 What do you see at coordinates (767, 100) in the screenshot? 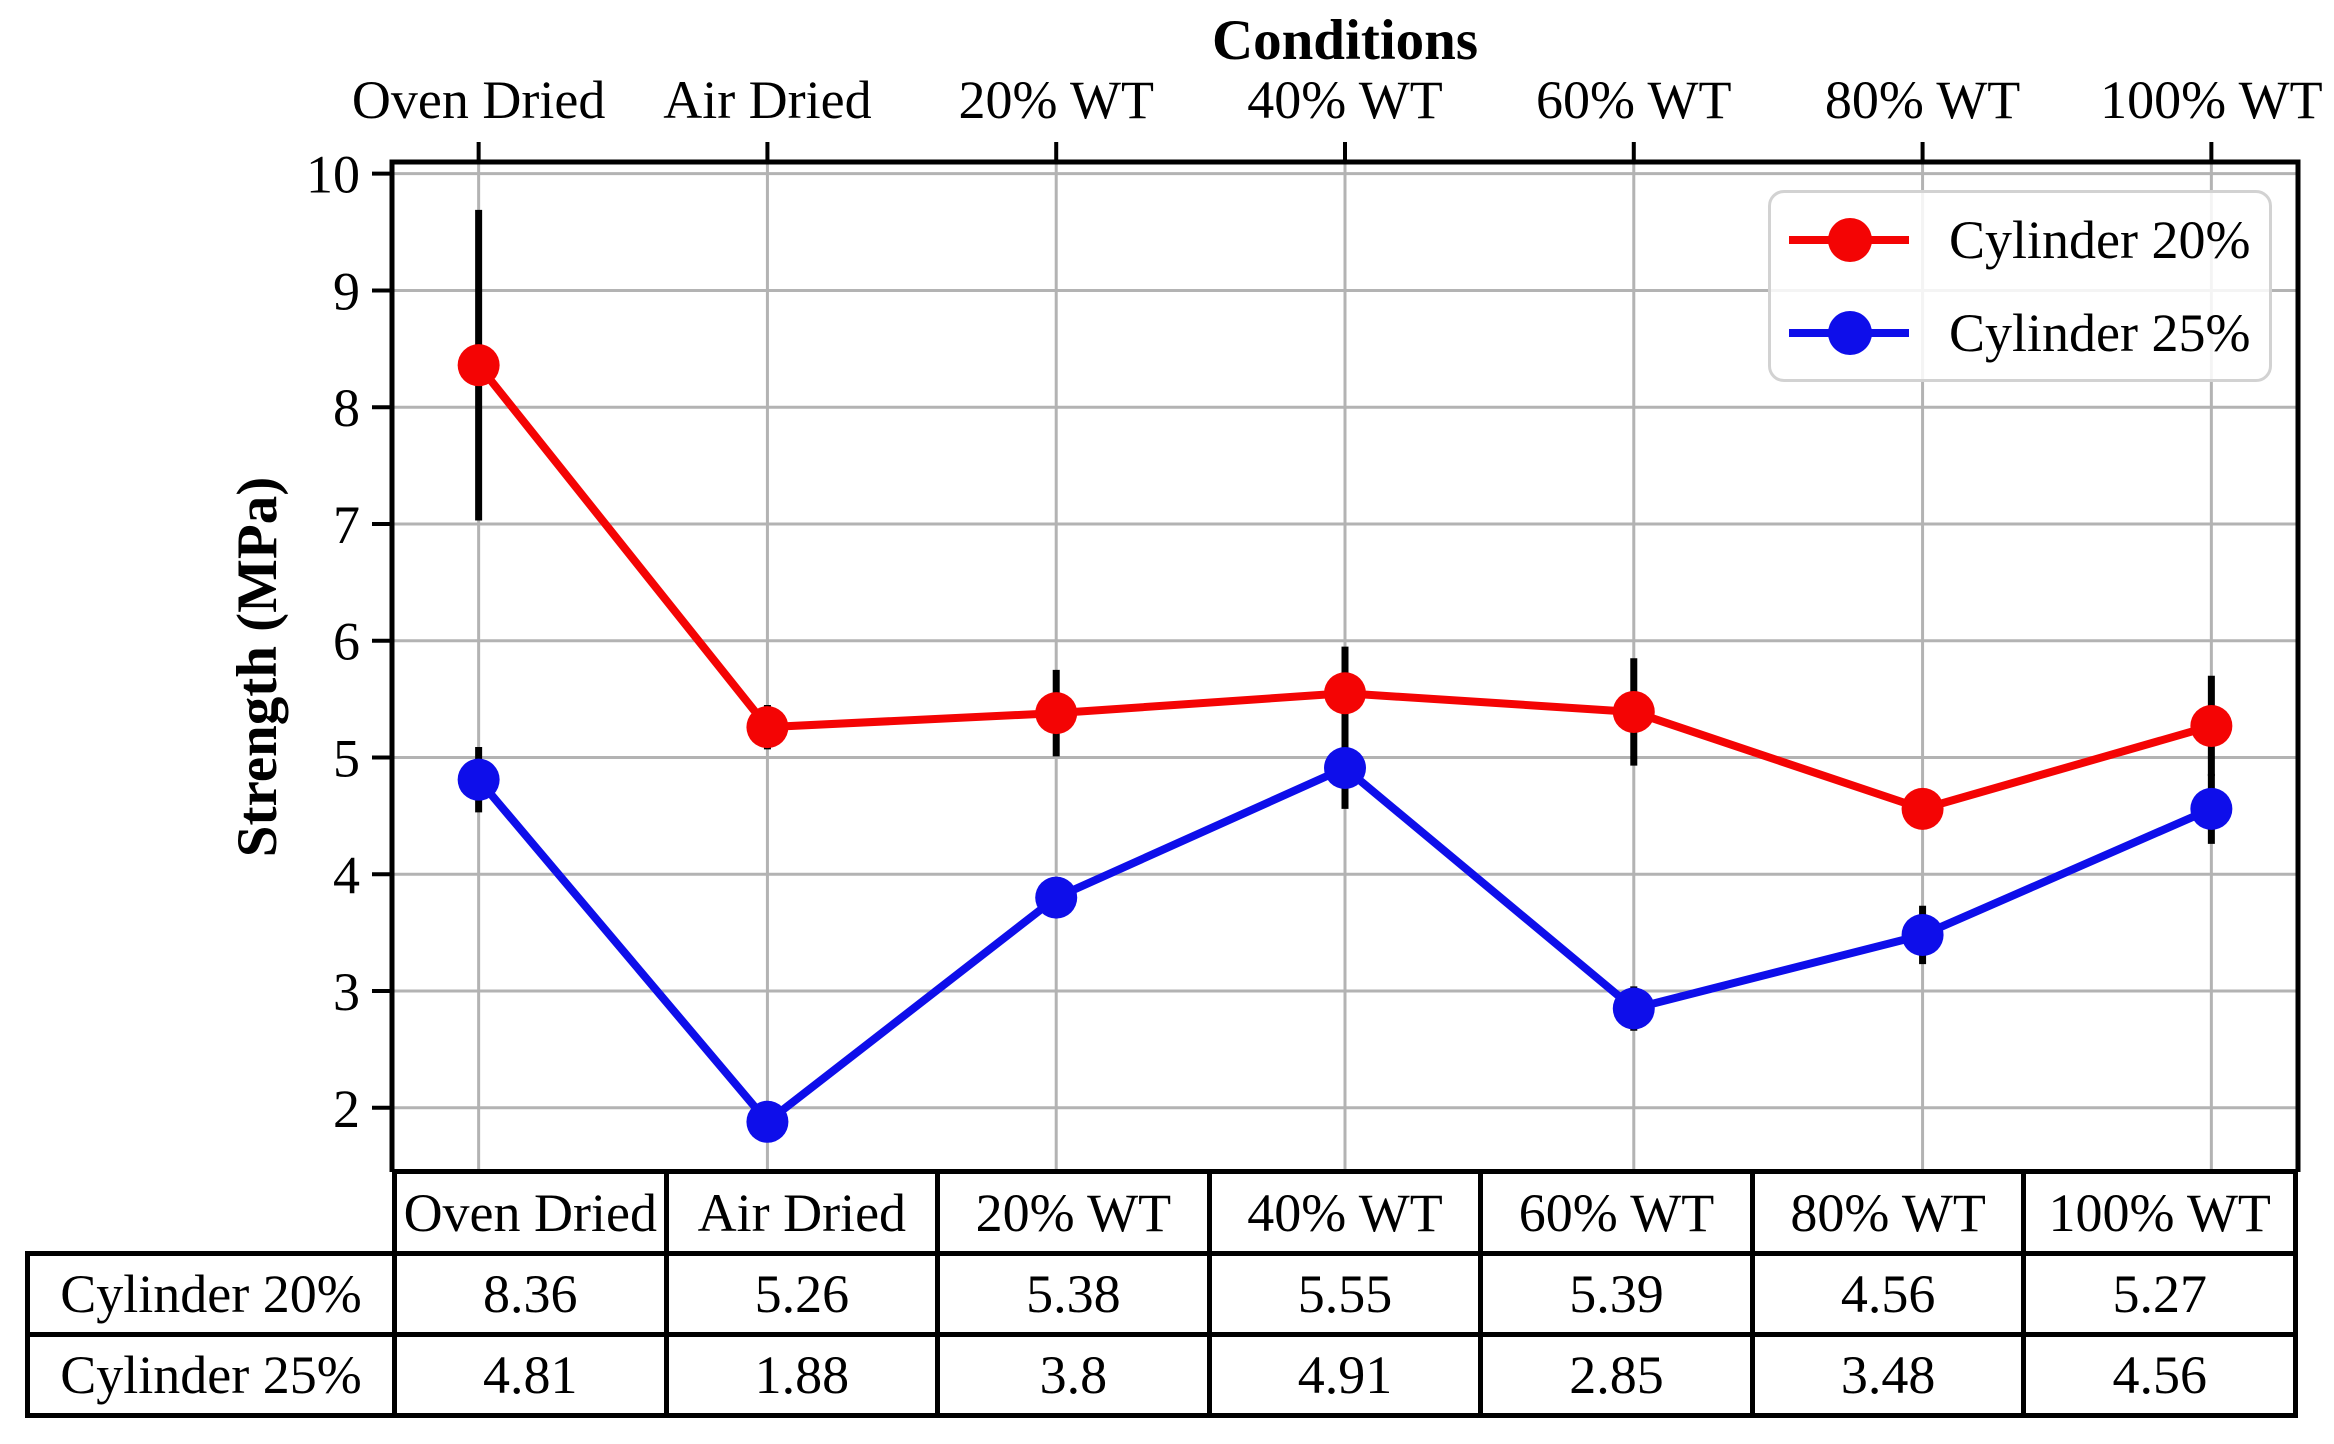
I see `x-axis-tick-label: Air Dried` at bounding box center [767, 100].